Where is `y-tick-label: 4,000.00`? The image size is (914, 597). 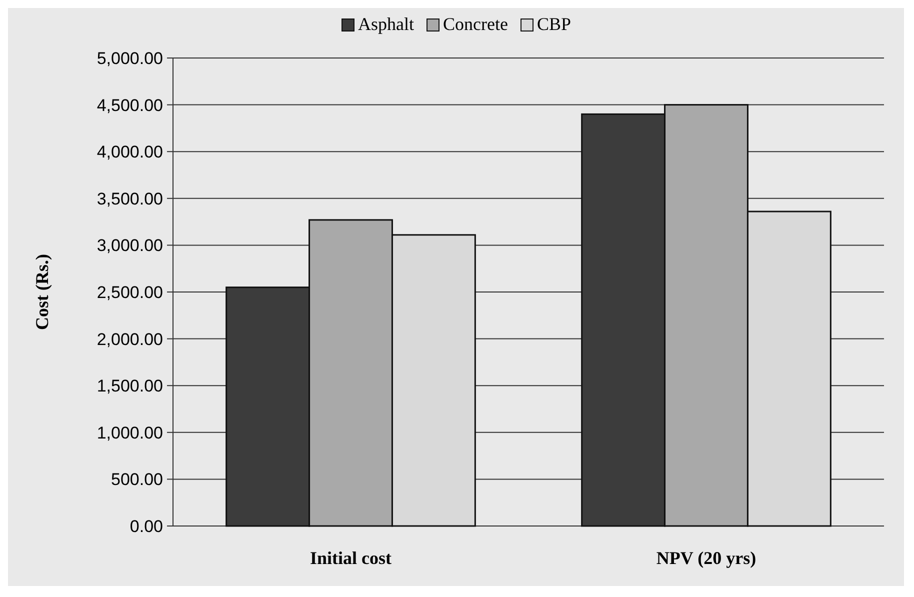
y-tick-label: 4,000.00 is located at coordinates (129, 152).